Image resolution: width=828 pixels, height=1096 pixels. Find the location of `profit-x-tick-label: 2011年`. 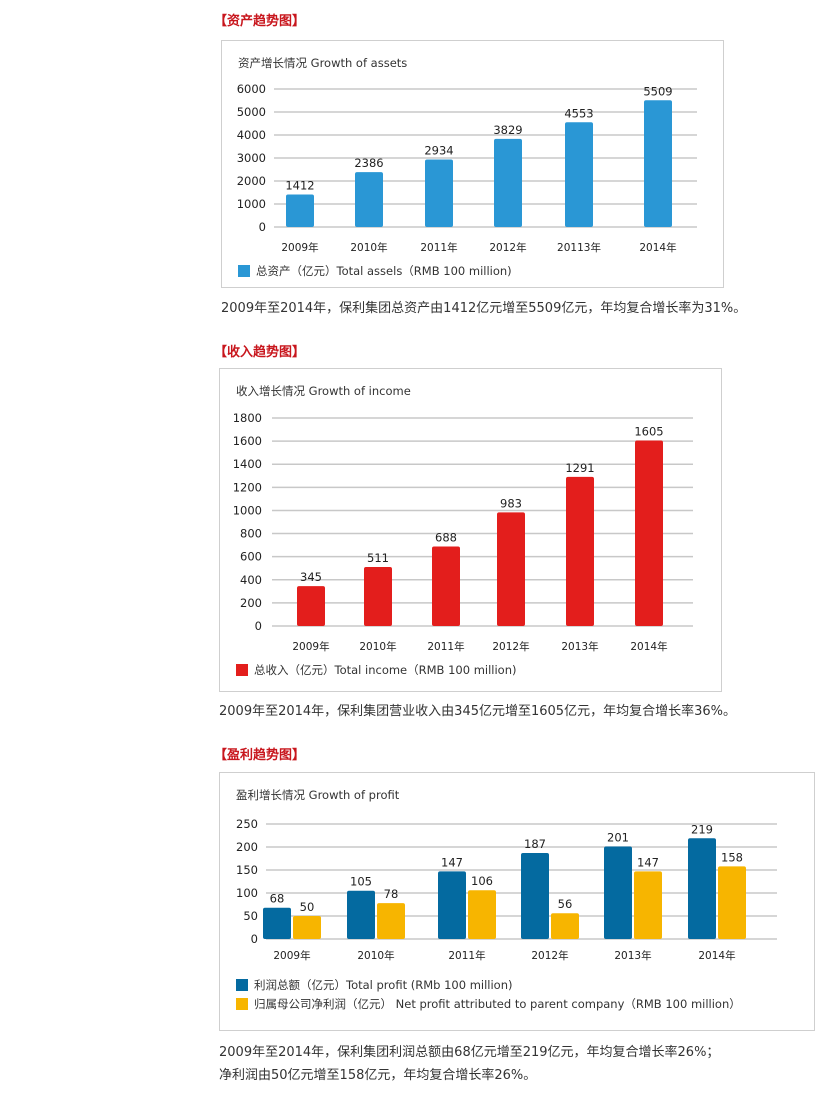

profit-x-tick-label: 2011年 is located at coordinates (466, 955).